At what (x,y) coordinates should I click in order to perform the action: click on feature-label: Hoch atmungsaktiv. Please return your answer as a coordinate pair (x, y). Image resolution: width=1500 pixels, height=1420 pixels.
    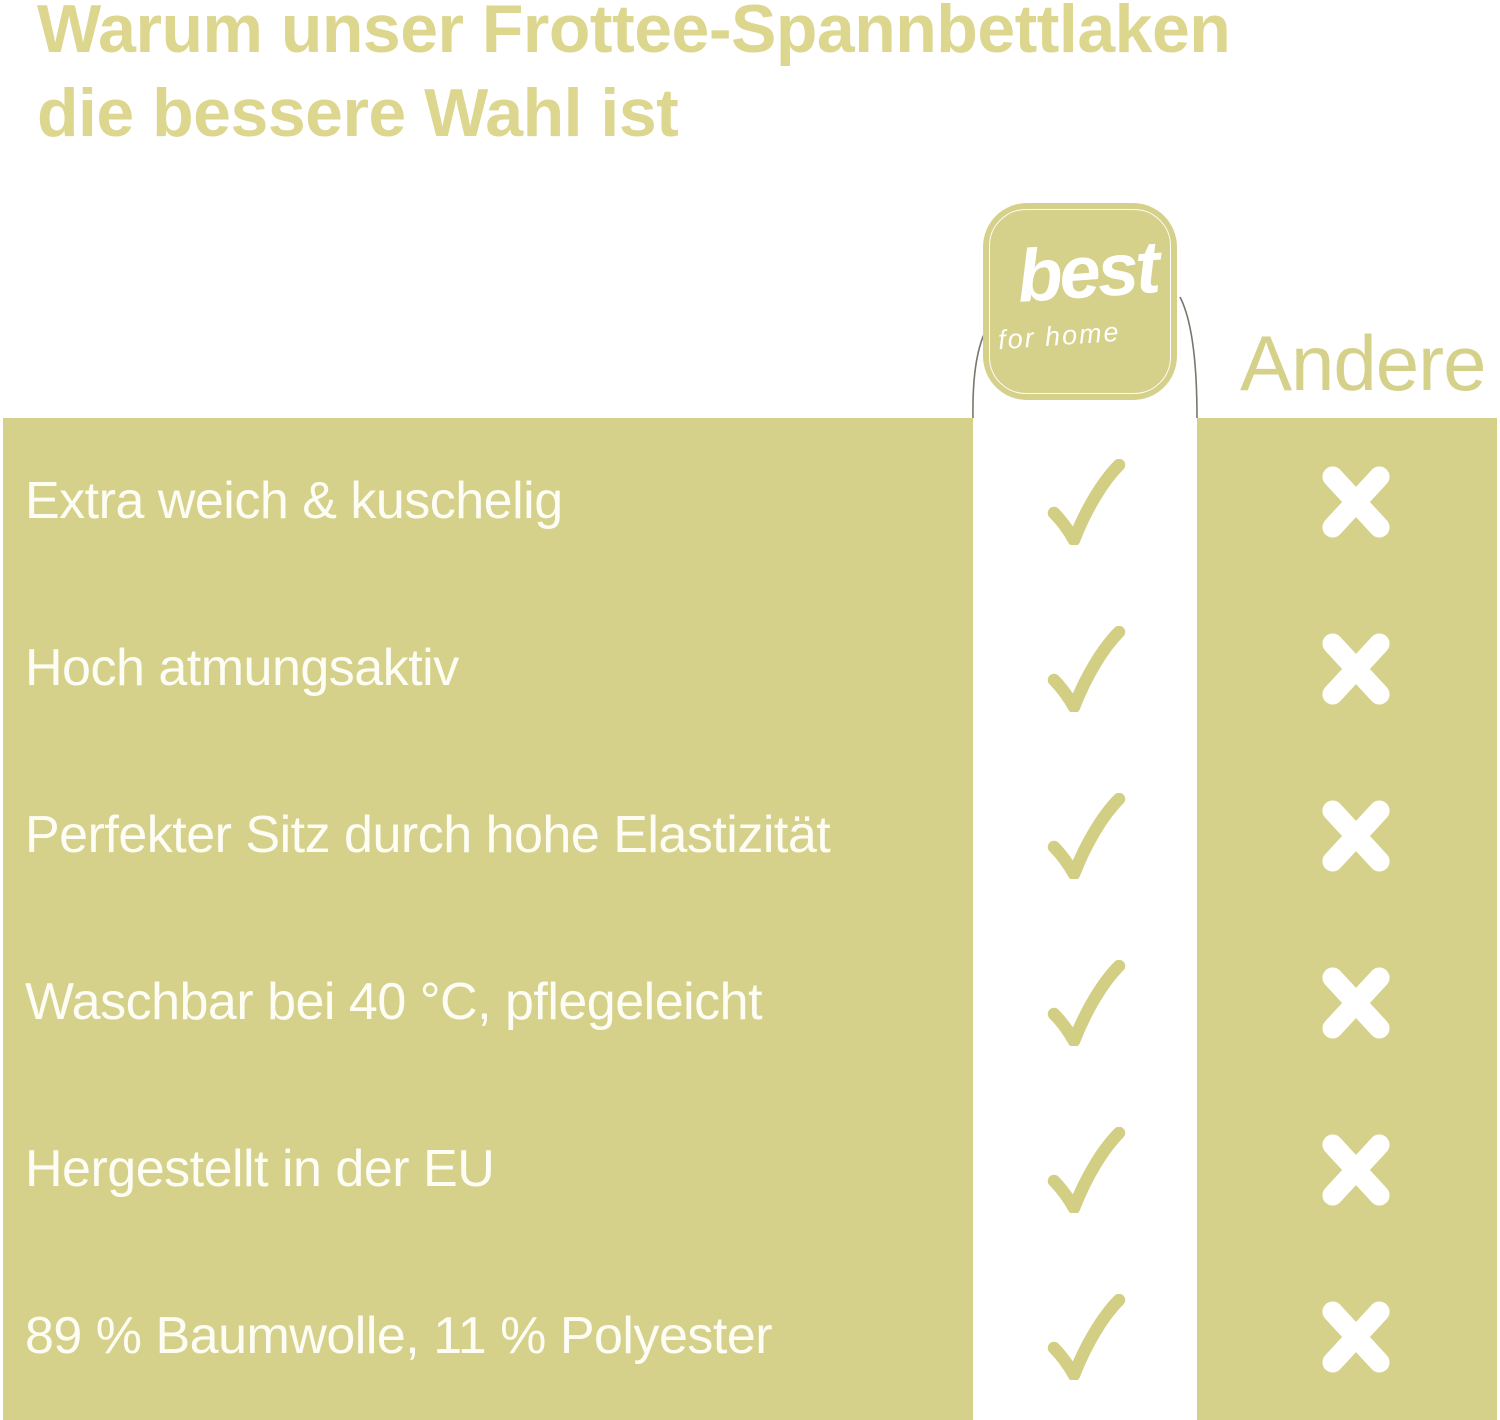
    Looking at the image, I should click on (242, 667).